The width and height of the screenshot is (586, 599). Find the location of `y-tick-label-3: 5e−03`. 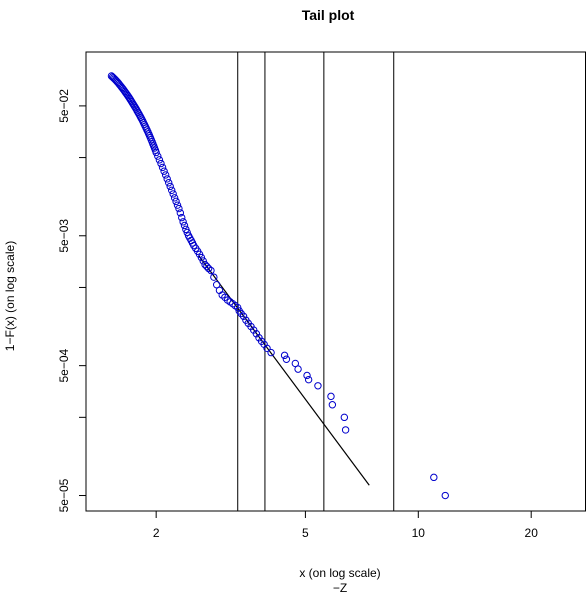

y-tick-label-3: 5e−03 is located at coordinates (64, 236).